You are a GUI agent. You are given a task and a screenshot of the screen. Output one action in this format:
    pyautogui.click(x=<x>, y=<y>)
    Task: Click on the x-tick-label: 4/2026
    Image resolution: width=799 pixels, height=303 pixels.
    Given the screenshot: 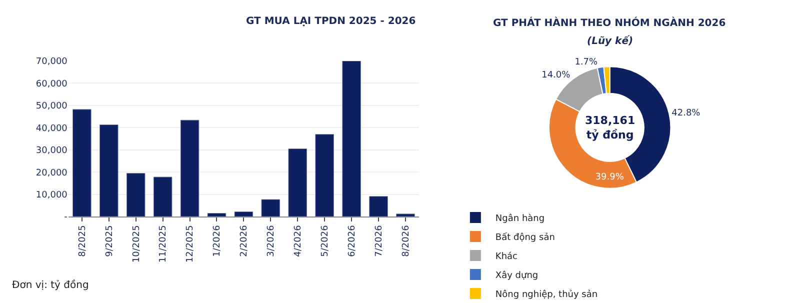 What is the action you would take?
    pyautogui.click(x=299, y=240)
    